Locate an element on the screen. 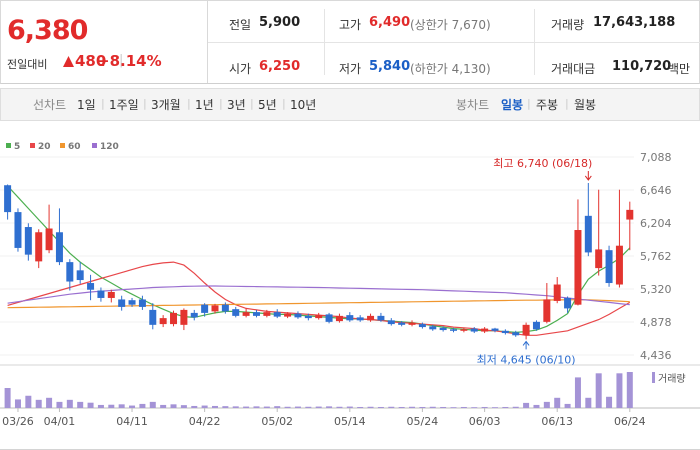  stat-label: 전일 is located at coordinates (240, 25).